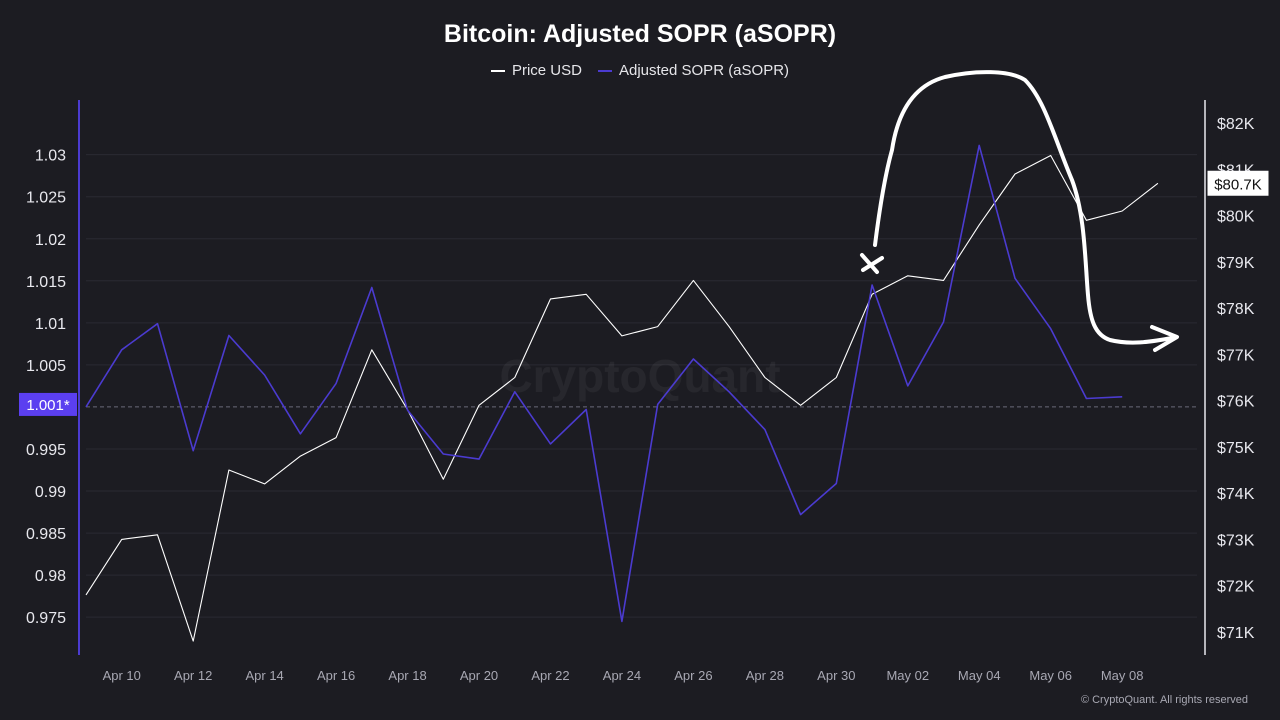 This screenshot has height=720, width=1280. I want to click on price-last-value-badge-label: $80.7K, so click(1238, 184).